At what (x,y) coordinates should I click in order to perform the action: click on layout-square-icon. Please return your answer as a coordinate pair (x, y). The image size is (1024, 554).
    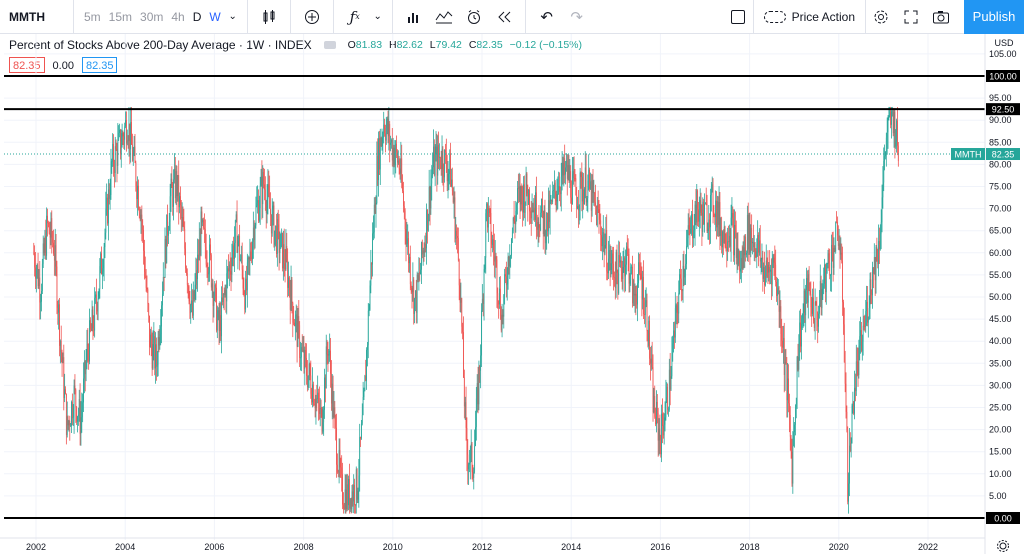
    Looking at the image, I should click on (738, 17).